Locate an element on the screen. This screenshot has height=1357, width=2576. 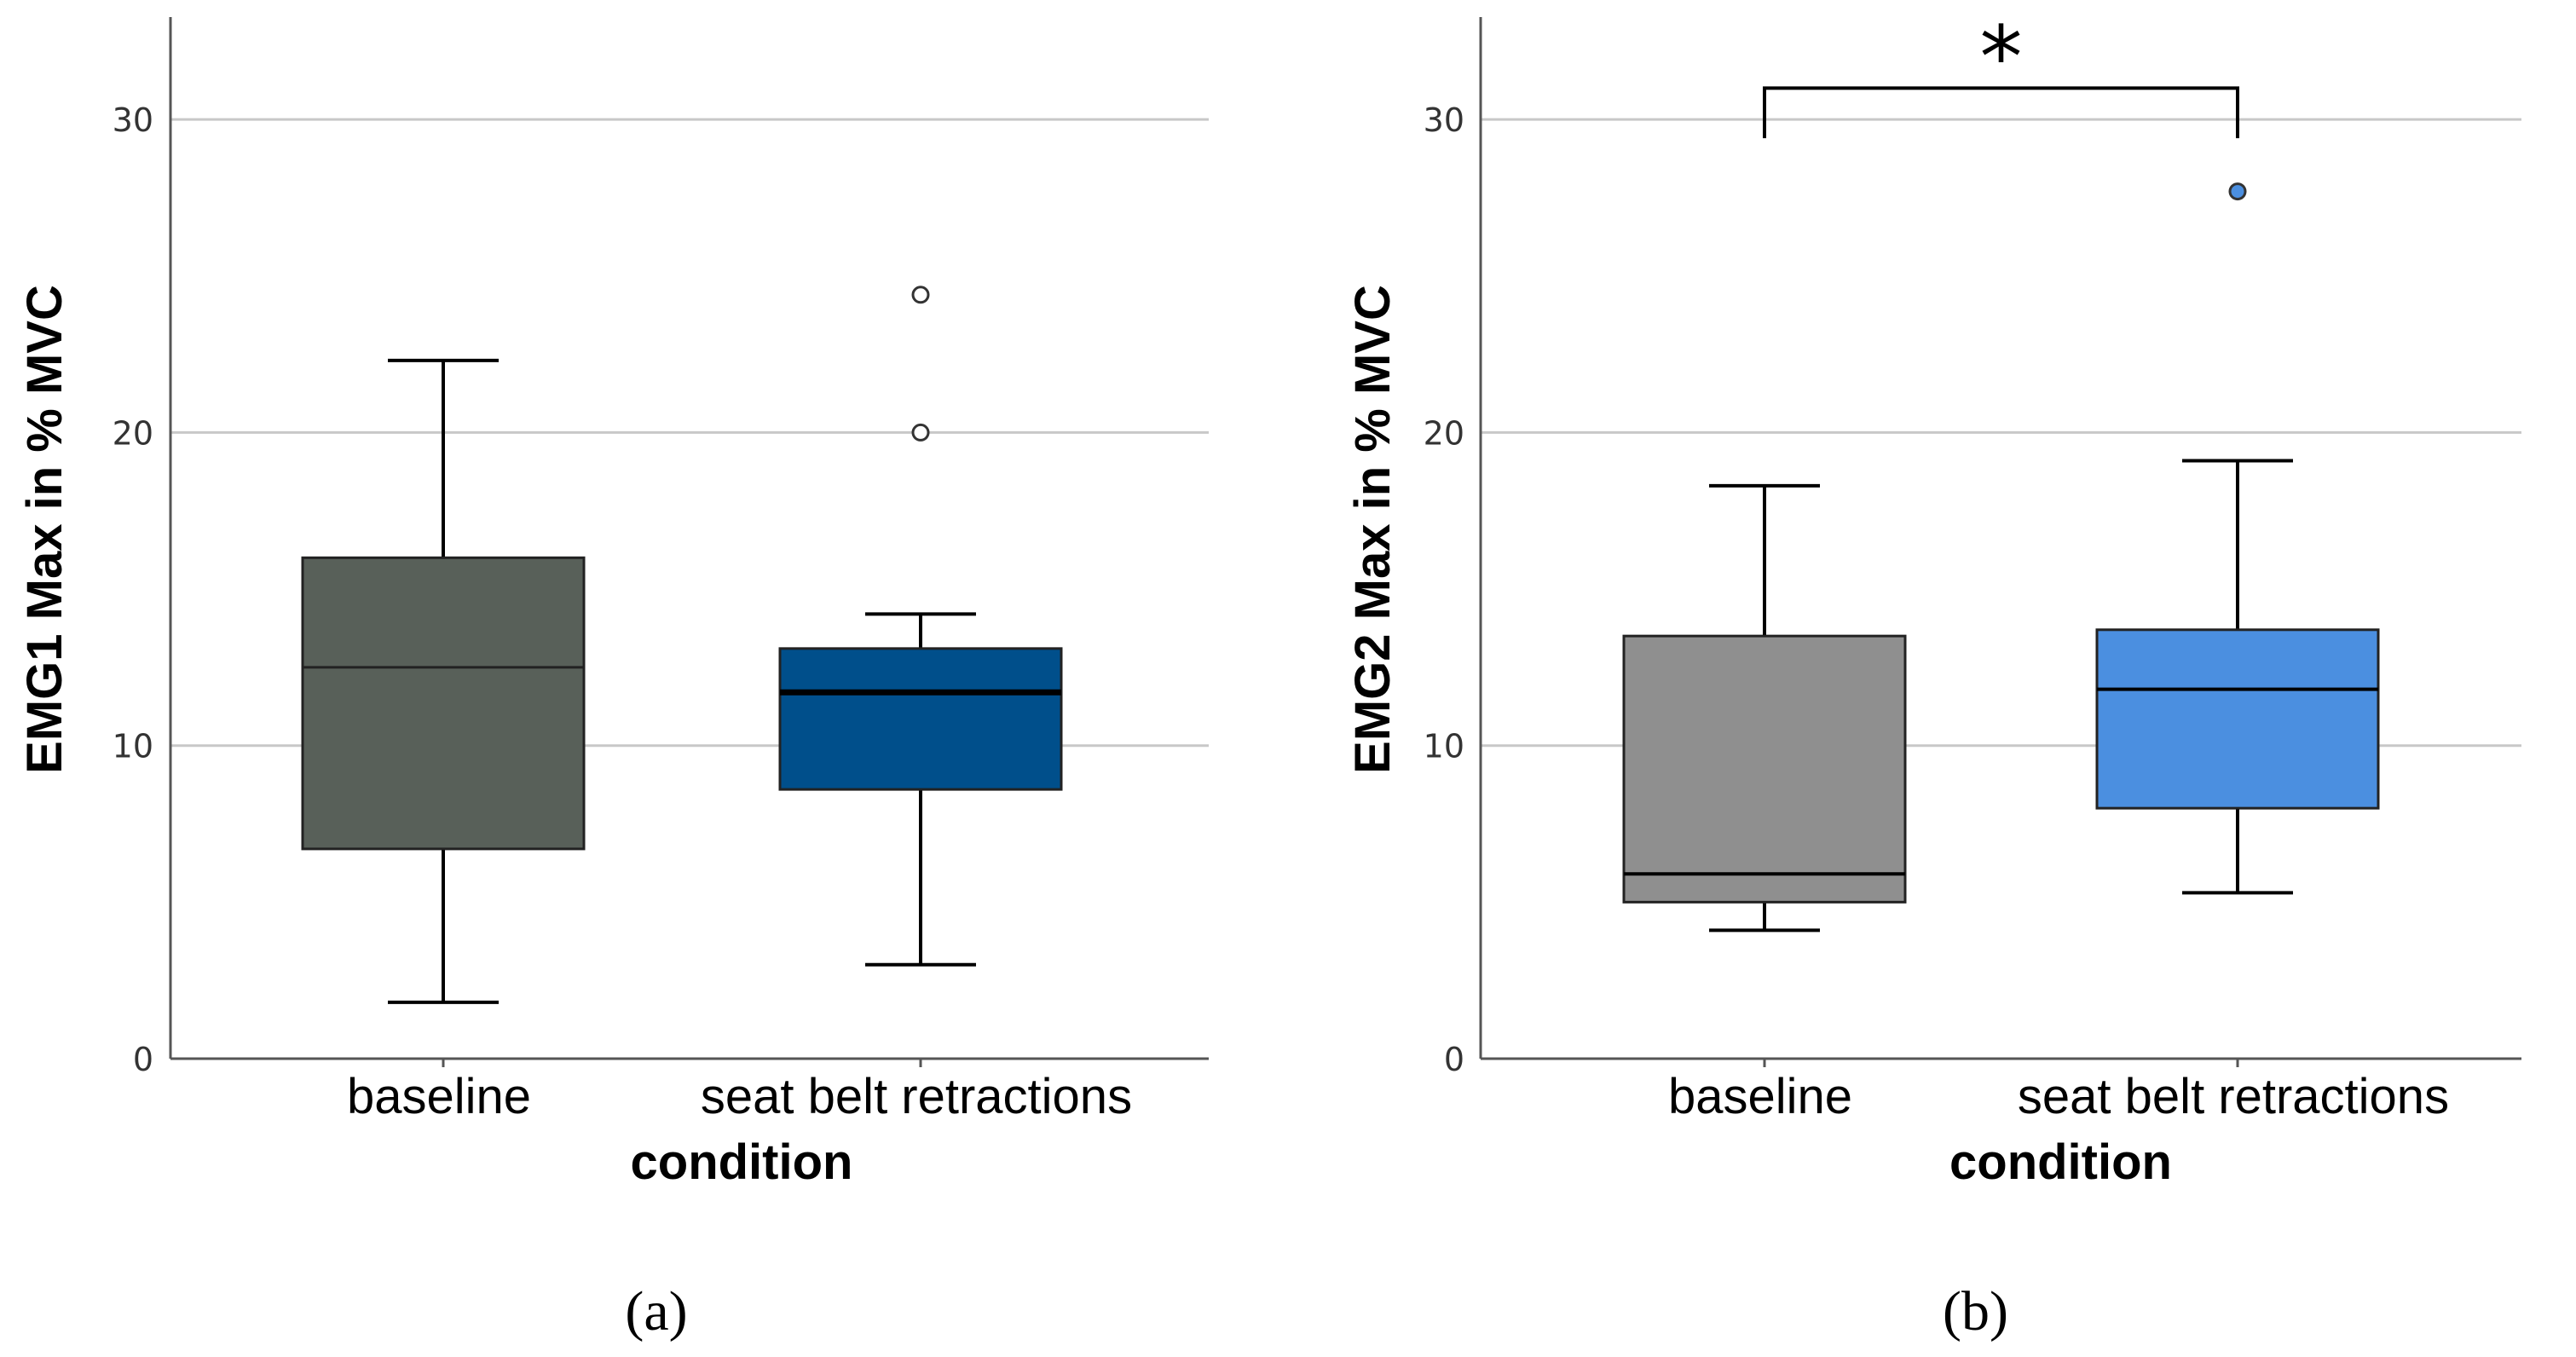
panel-a-categories: baseline seat belt retractions is located at coordinates (739, 1091).